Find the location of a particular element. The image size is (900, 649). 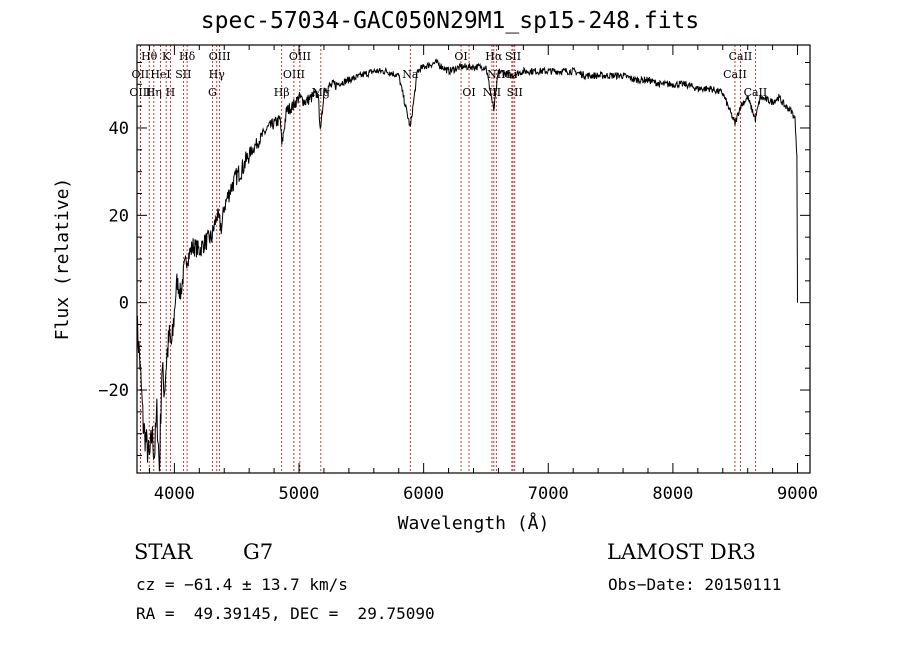

line-label: Hδ is located at coordinates (187, 56).